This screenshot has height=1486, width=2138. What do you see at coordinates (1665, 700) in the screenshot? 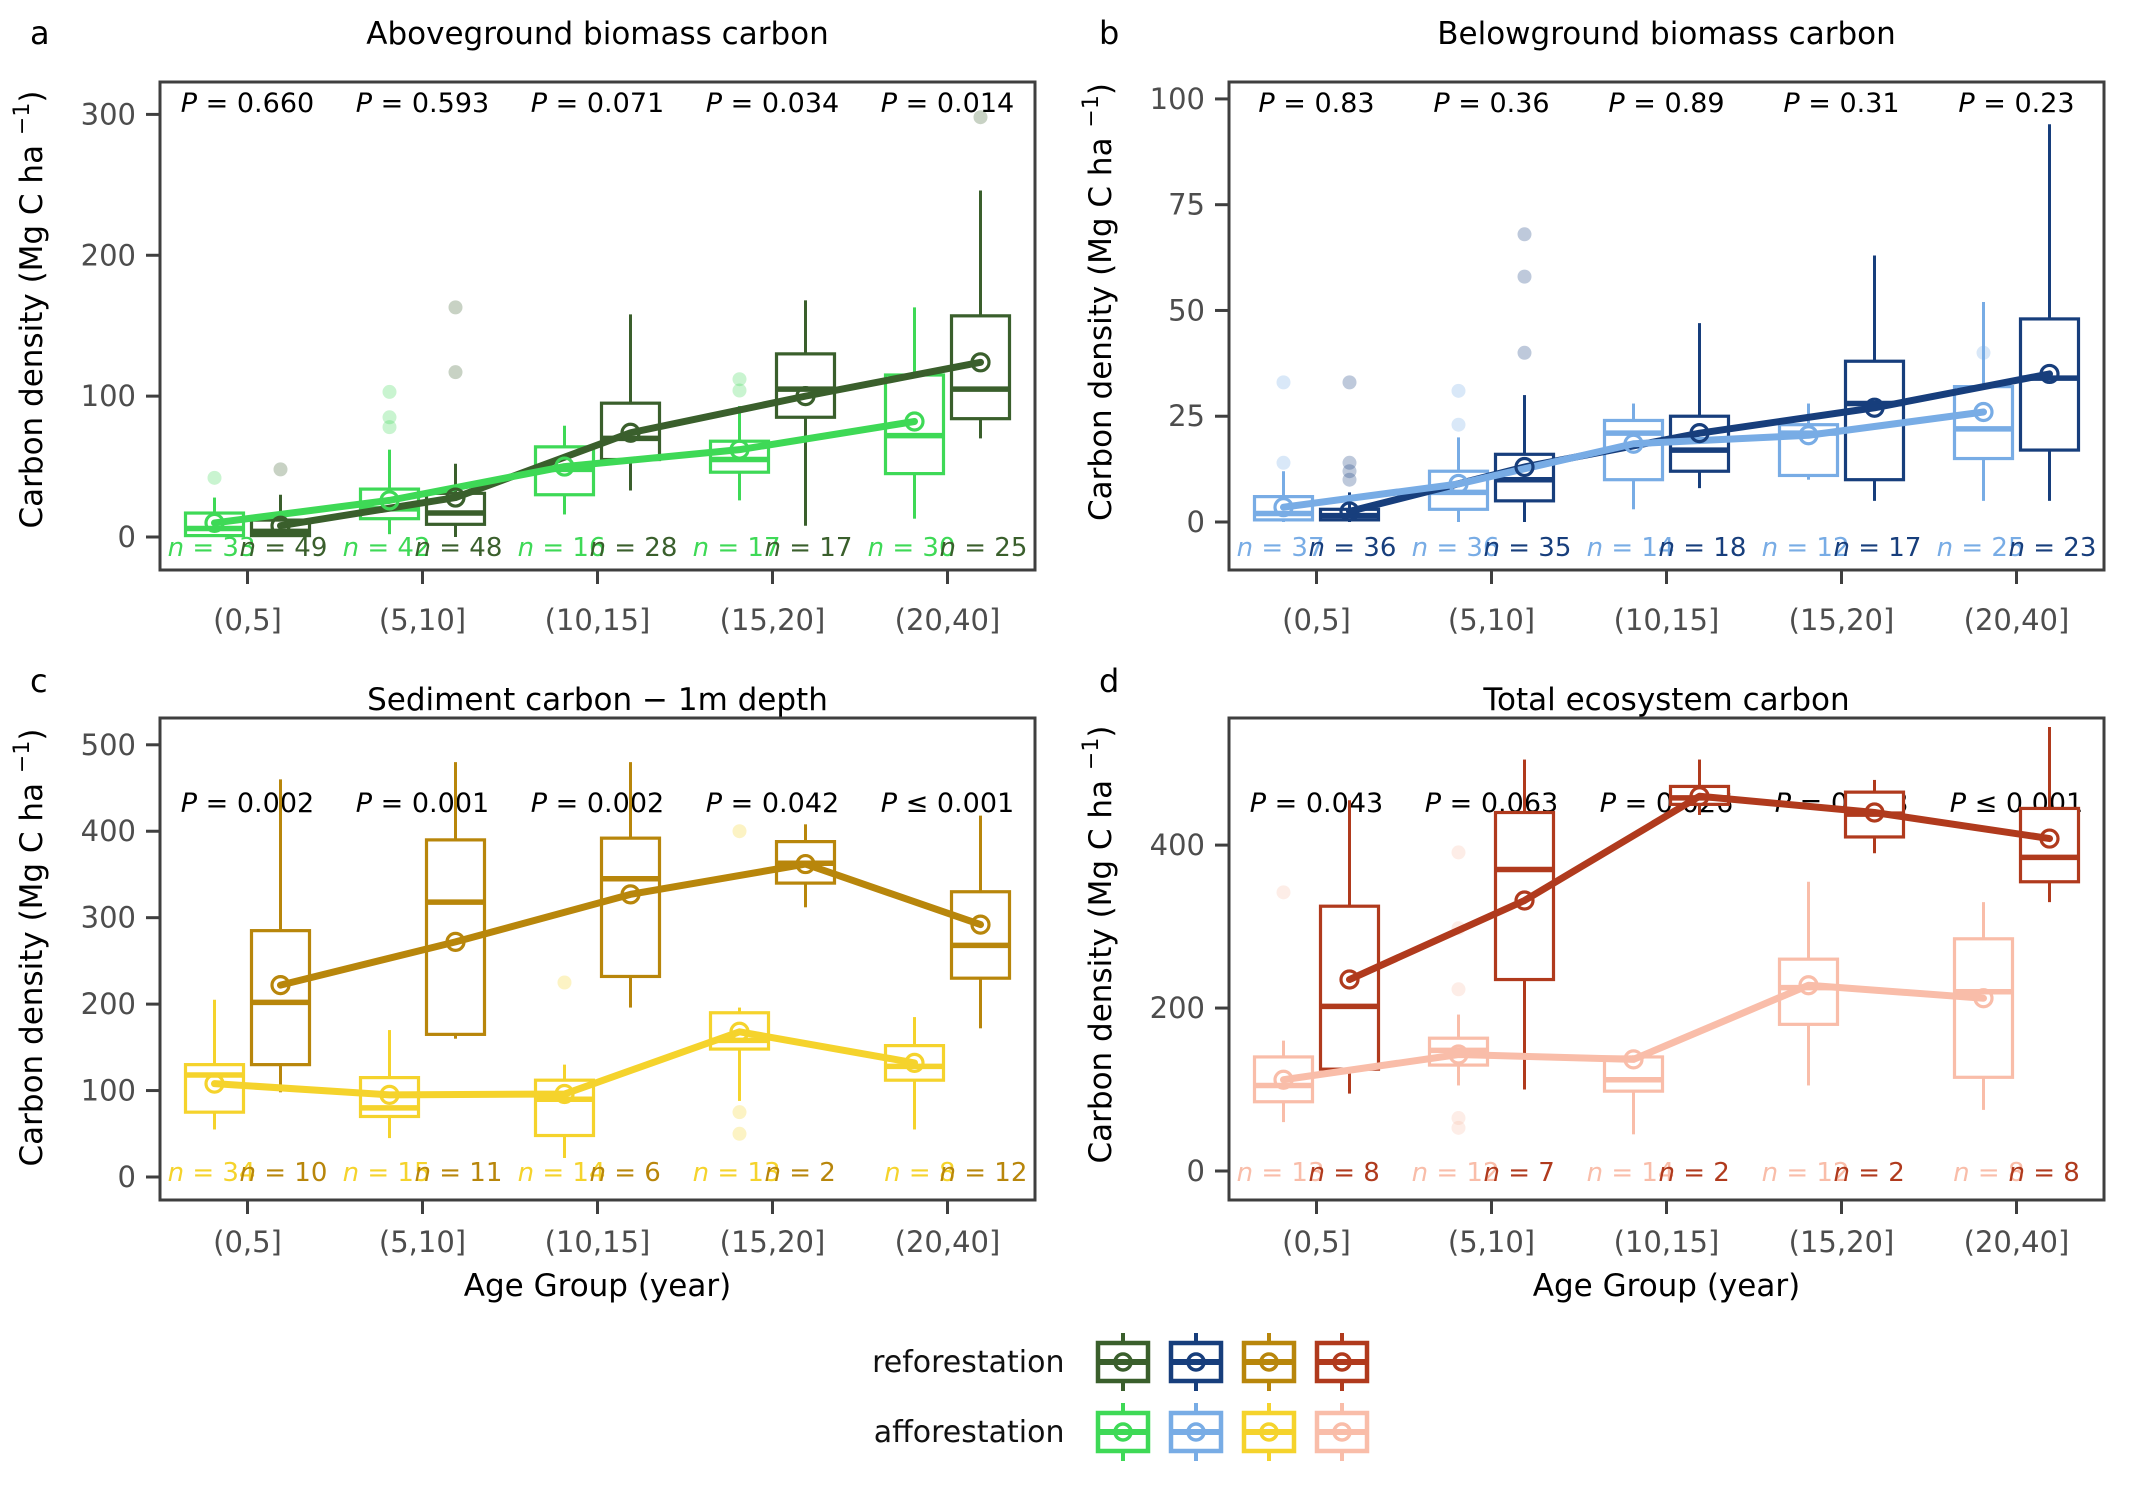
I see `panel-title: Total ecosystem carbon` at bounding box center [1665, 700].